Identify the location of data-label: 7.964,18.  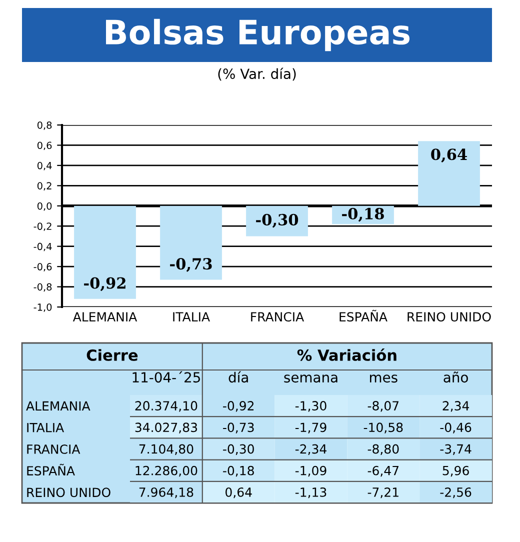
(166, 492).